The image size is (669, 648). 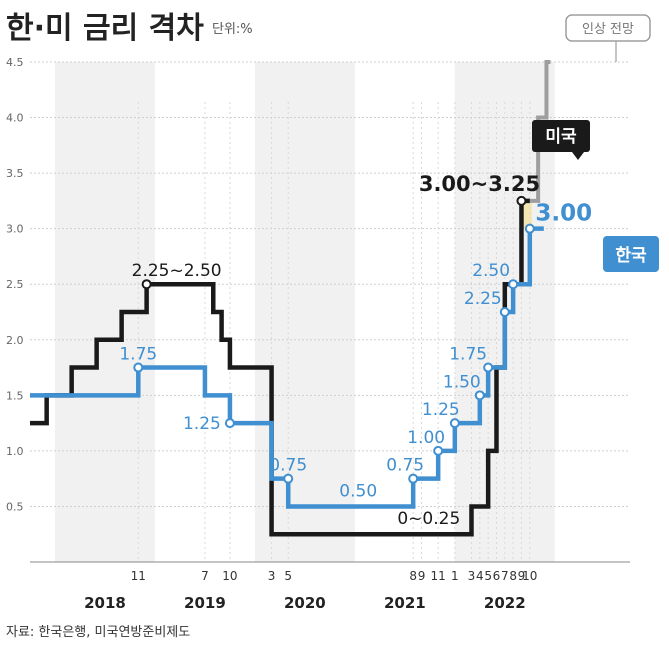 What do you see at coordinates (205, 603) in the screenshot?
I see `year-label-2019: 2019` at bounding box center [205, 603].